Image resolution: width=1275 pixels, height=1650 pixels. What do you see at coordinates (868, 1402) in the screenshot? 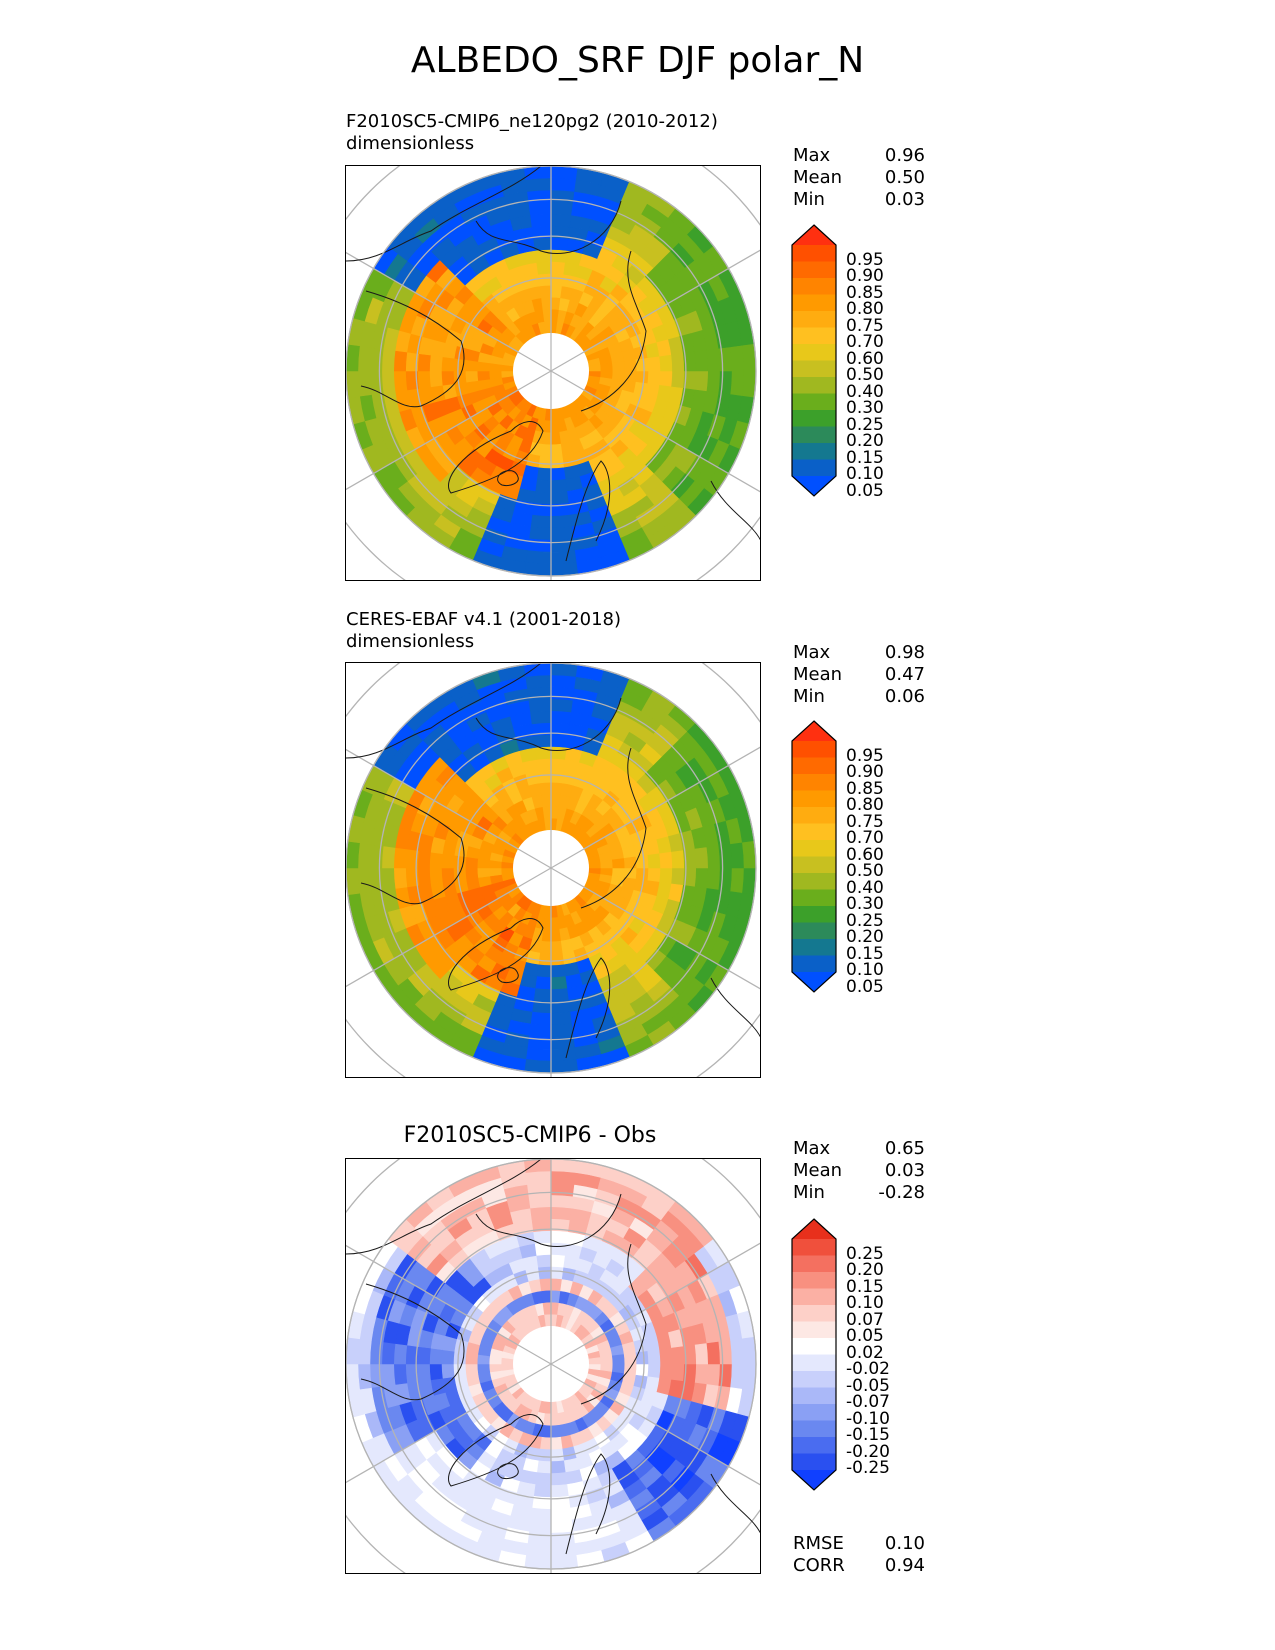
I see `colorbar-tick-label: -0.07` at bounding box center [868, 1402].